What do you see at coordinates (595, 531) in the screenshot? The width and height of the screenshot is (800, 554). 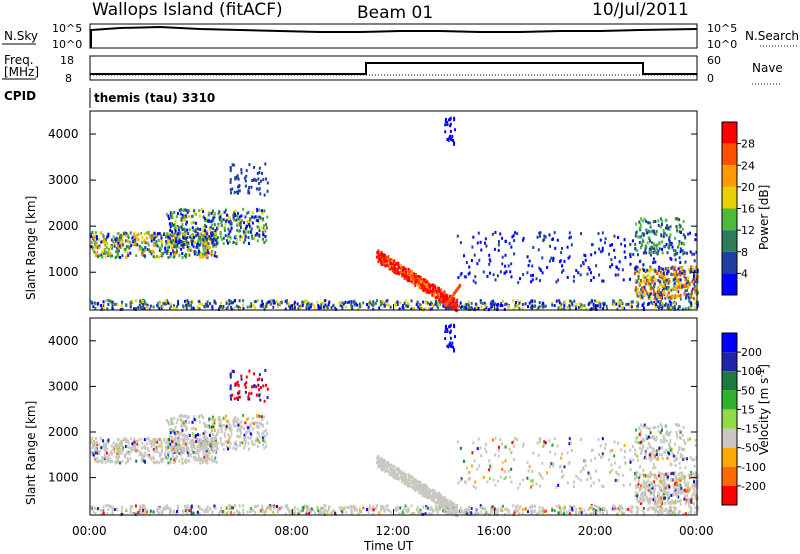 I see `xtick-label: 20:00` at bounding box center [595, 531].